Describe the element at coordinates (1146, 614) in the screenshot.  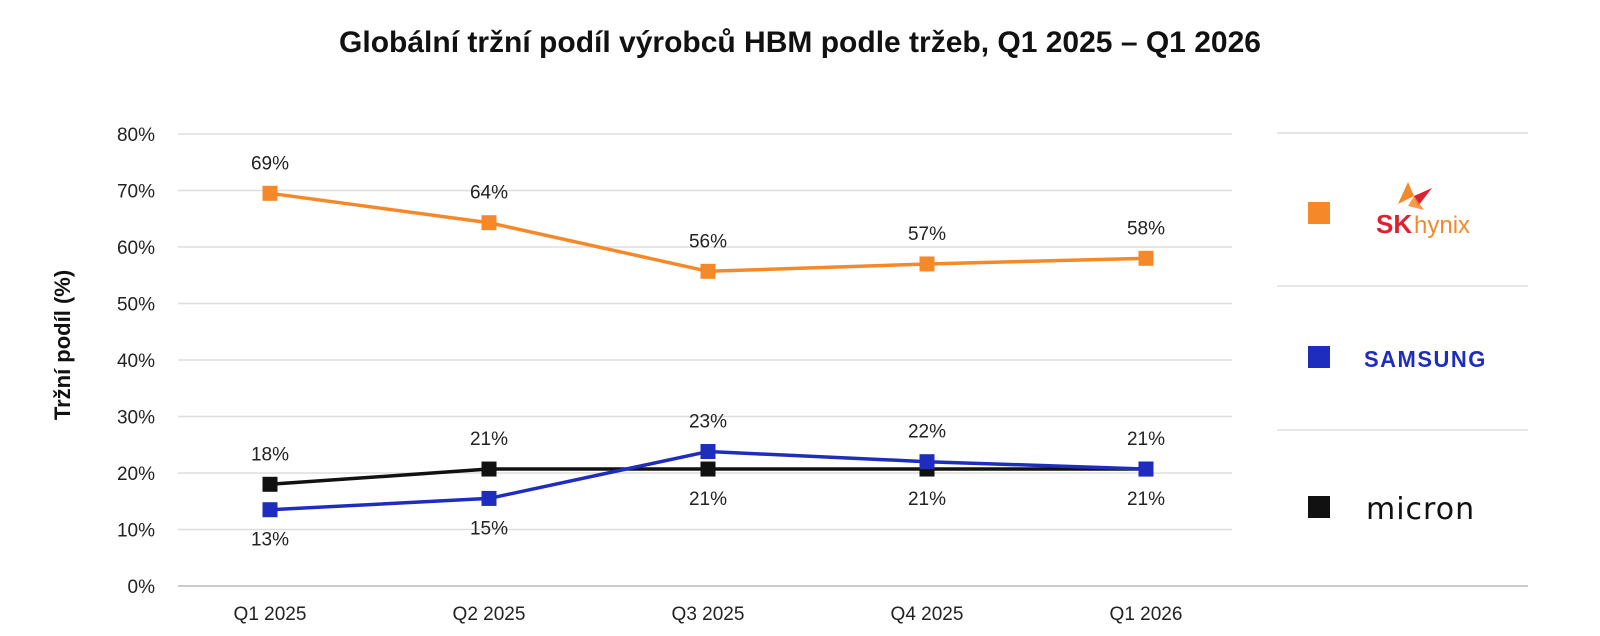
I see `x-tick-label: Q1 2026` at that location.